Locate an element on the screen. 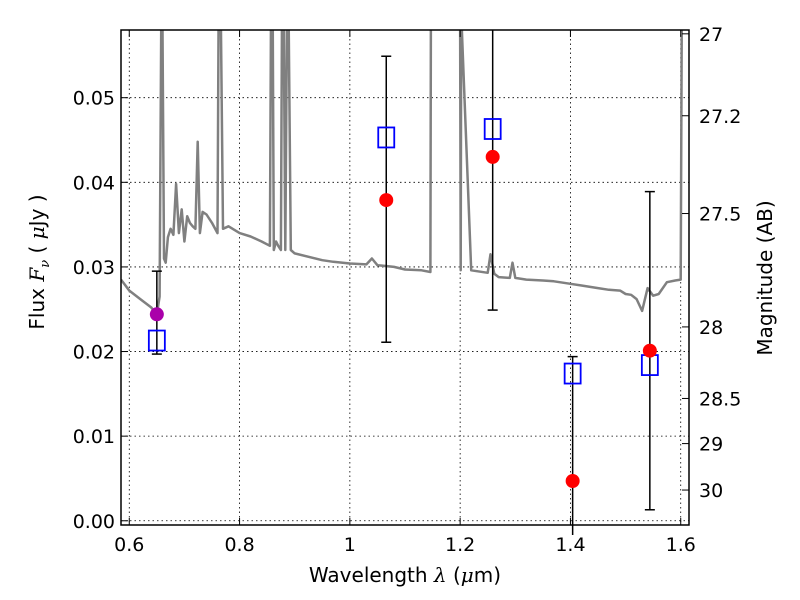 This screenshot has height=600, width=800. y-tick-label: 0.02 is located at coordinates (94, 353).